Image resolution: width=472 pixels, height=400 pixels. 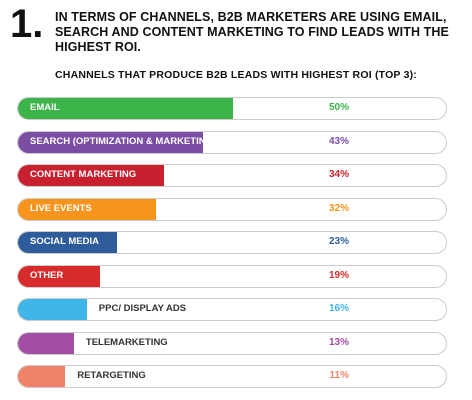 I want to click on bar-value-label: 50%, so click(x=338, y=107).